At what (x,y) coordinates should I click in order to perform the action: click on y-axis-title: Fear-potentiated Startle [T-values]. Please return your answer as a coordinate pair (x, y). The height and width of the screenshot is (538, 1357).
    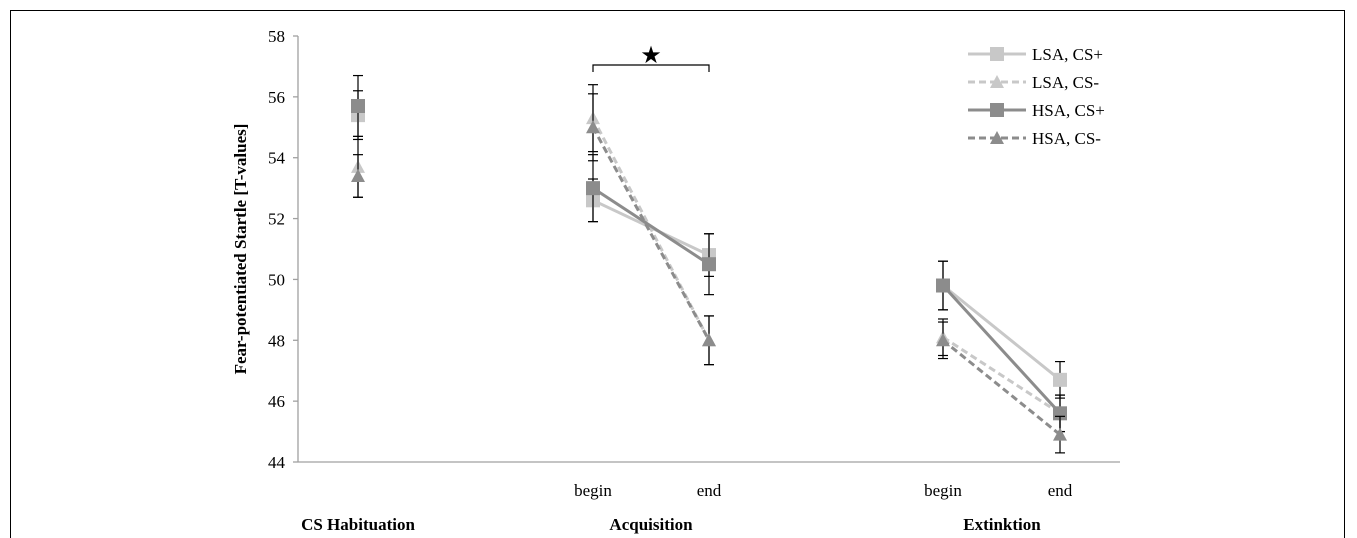
    Looking at the image, I should click on (240, 249).